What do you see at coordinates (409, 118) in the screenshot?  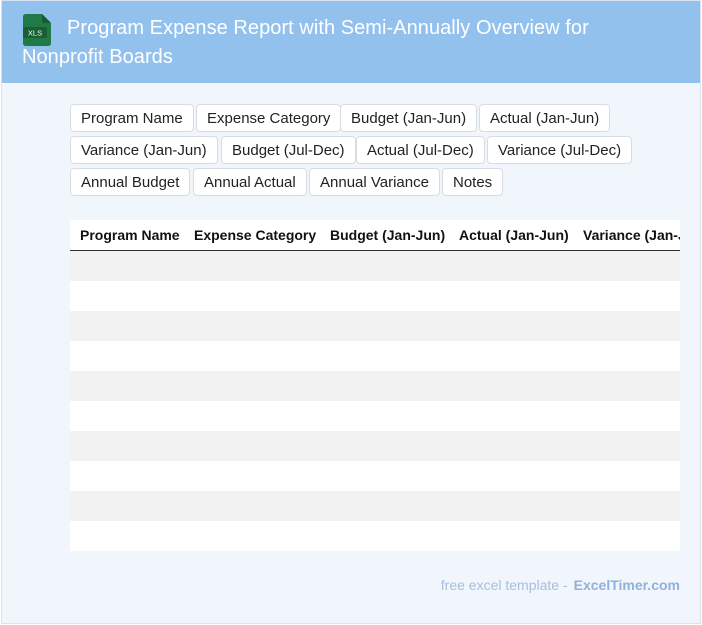 I see `column-chip: Budget (Jan-Jun)` at bounding box center [409, 118].